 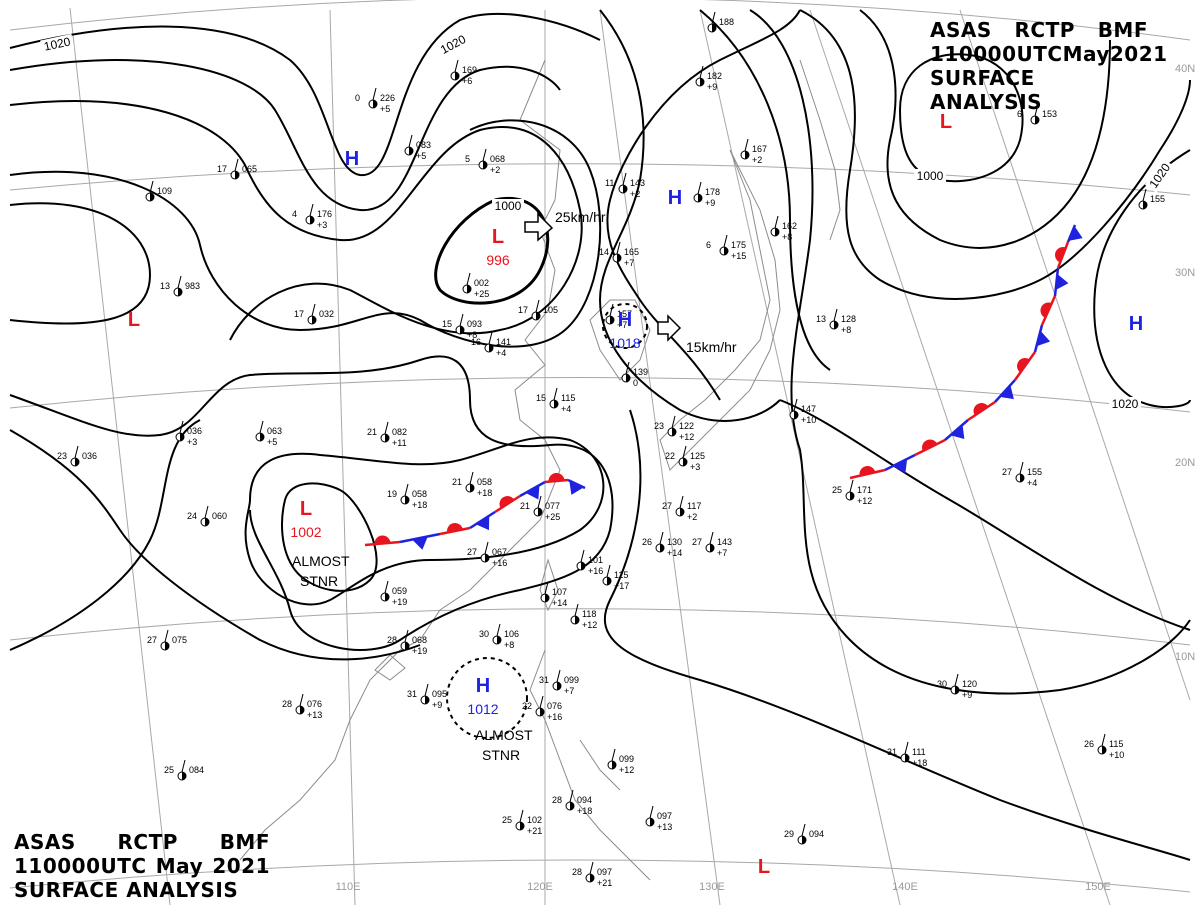 What do you see at coordinates (1049, 114) in the screenshot?
I see `station-pressure: 153` at bounding box center [1049, 114].